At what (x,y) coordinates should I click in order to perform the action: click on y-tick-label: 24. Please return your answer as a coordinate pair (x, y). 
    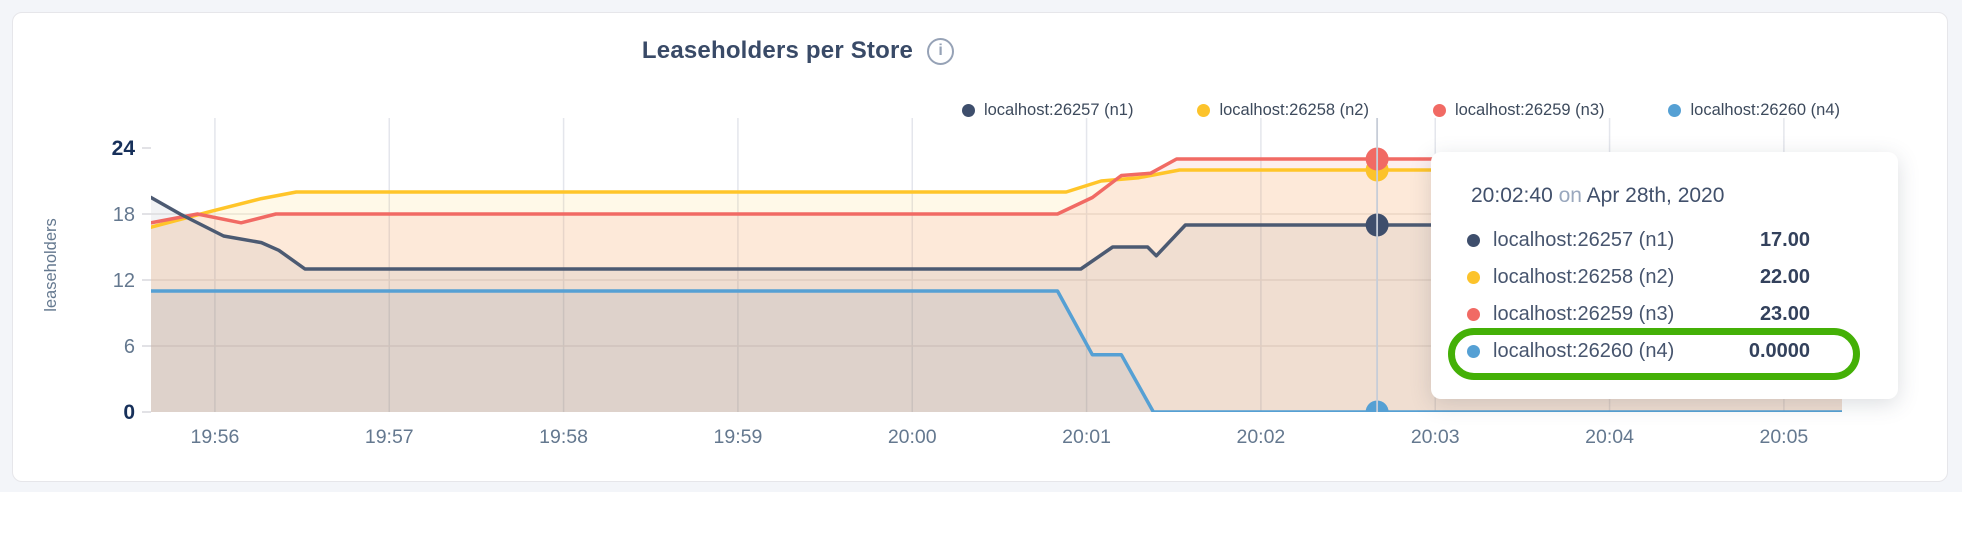
    Looking at the image, I should click on (124, 148).